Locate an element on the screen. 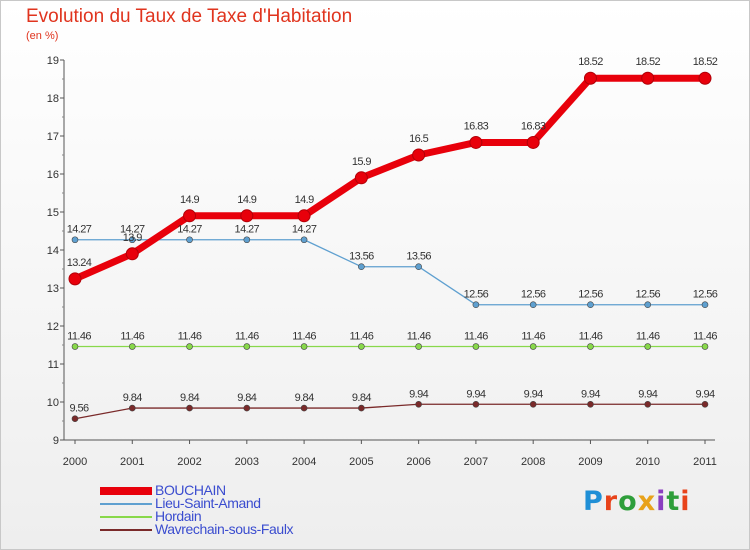 The image size is (750, 550). data-label-bouchain: 16.5 is located at coordinates (418, 139).